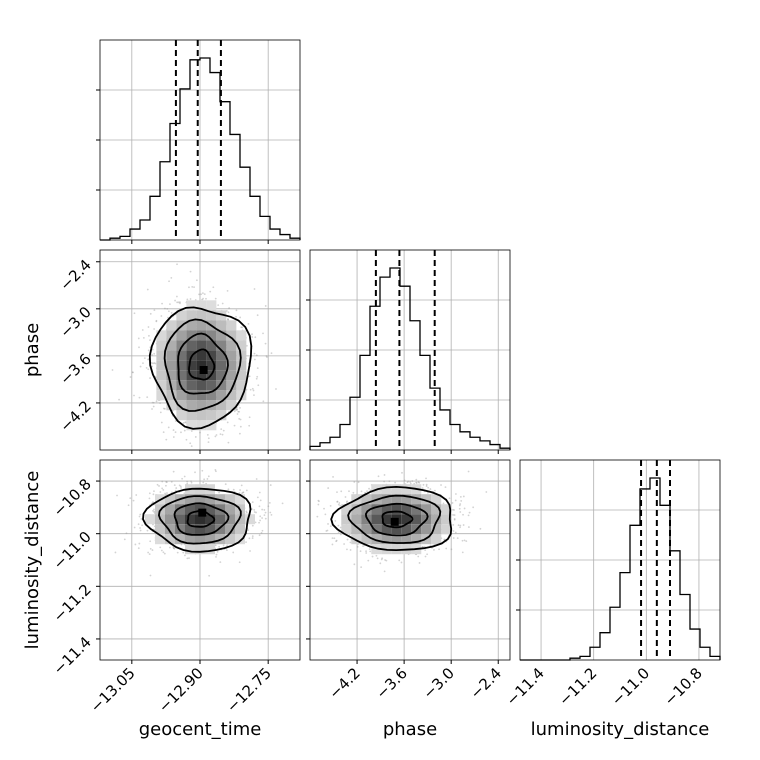 This screenshot has width=760, height=760. Describe the element at coordinates (577, 686) in the screenshot. I see `x-tick-label-luminosity_distance: −11.2` at that location.